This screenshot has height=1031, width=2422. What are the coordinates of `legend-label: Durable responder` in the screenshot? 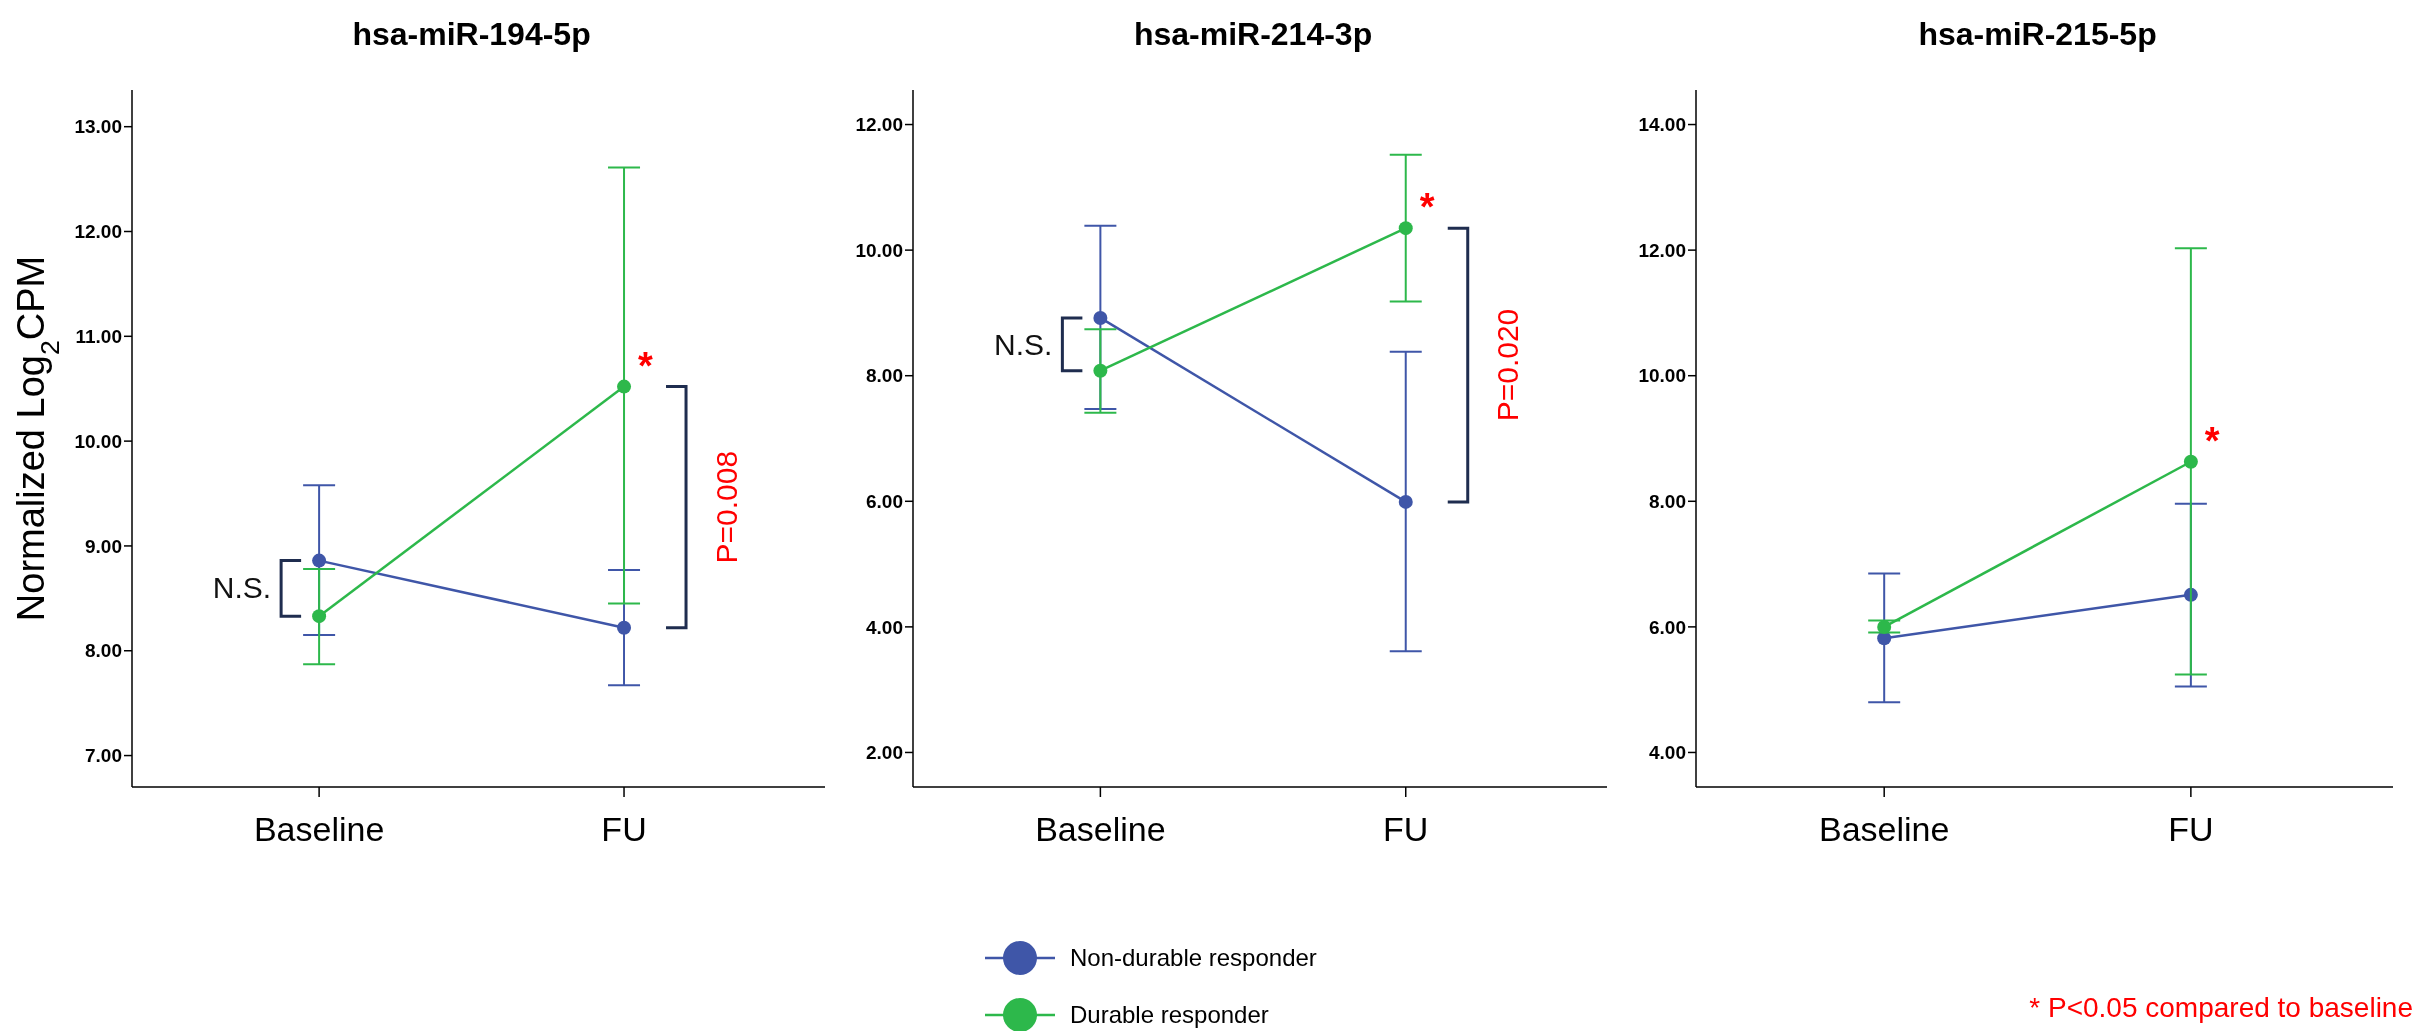 It's located at (1169, 1015).